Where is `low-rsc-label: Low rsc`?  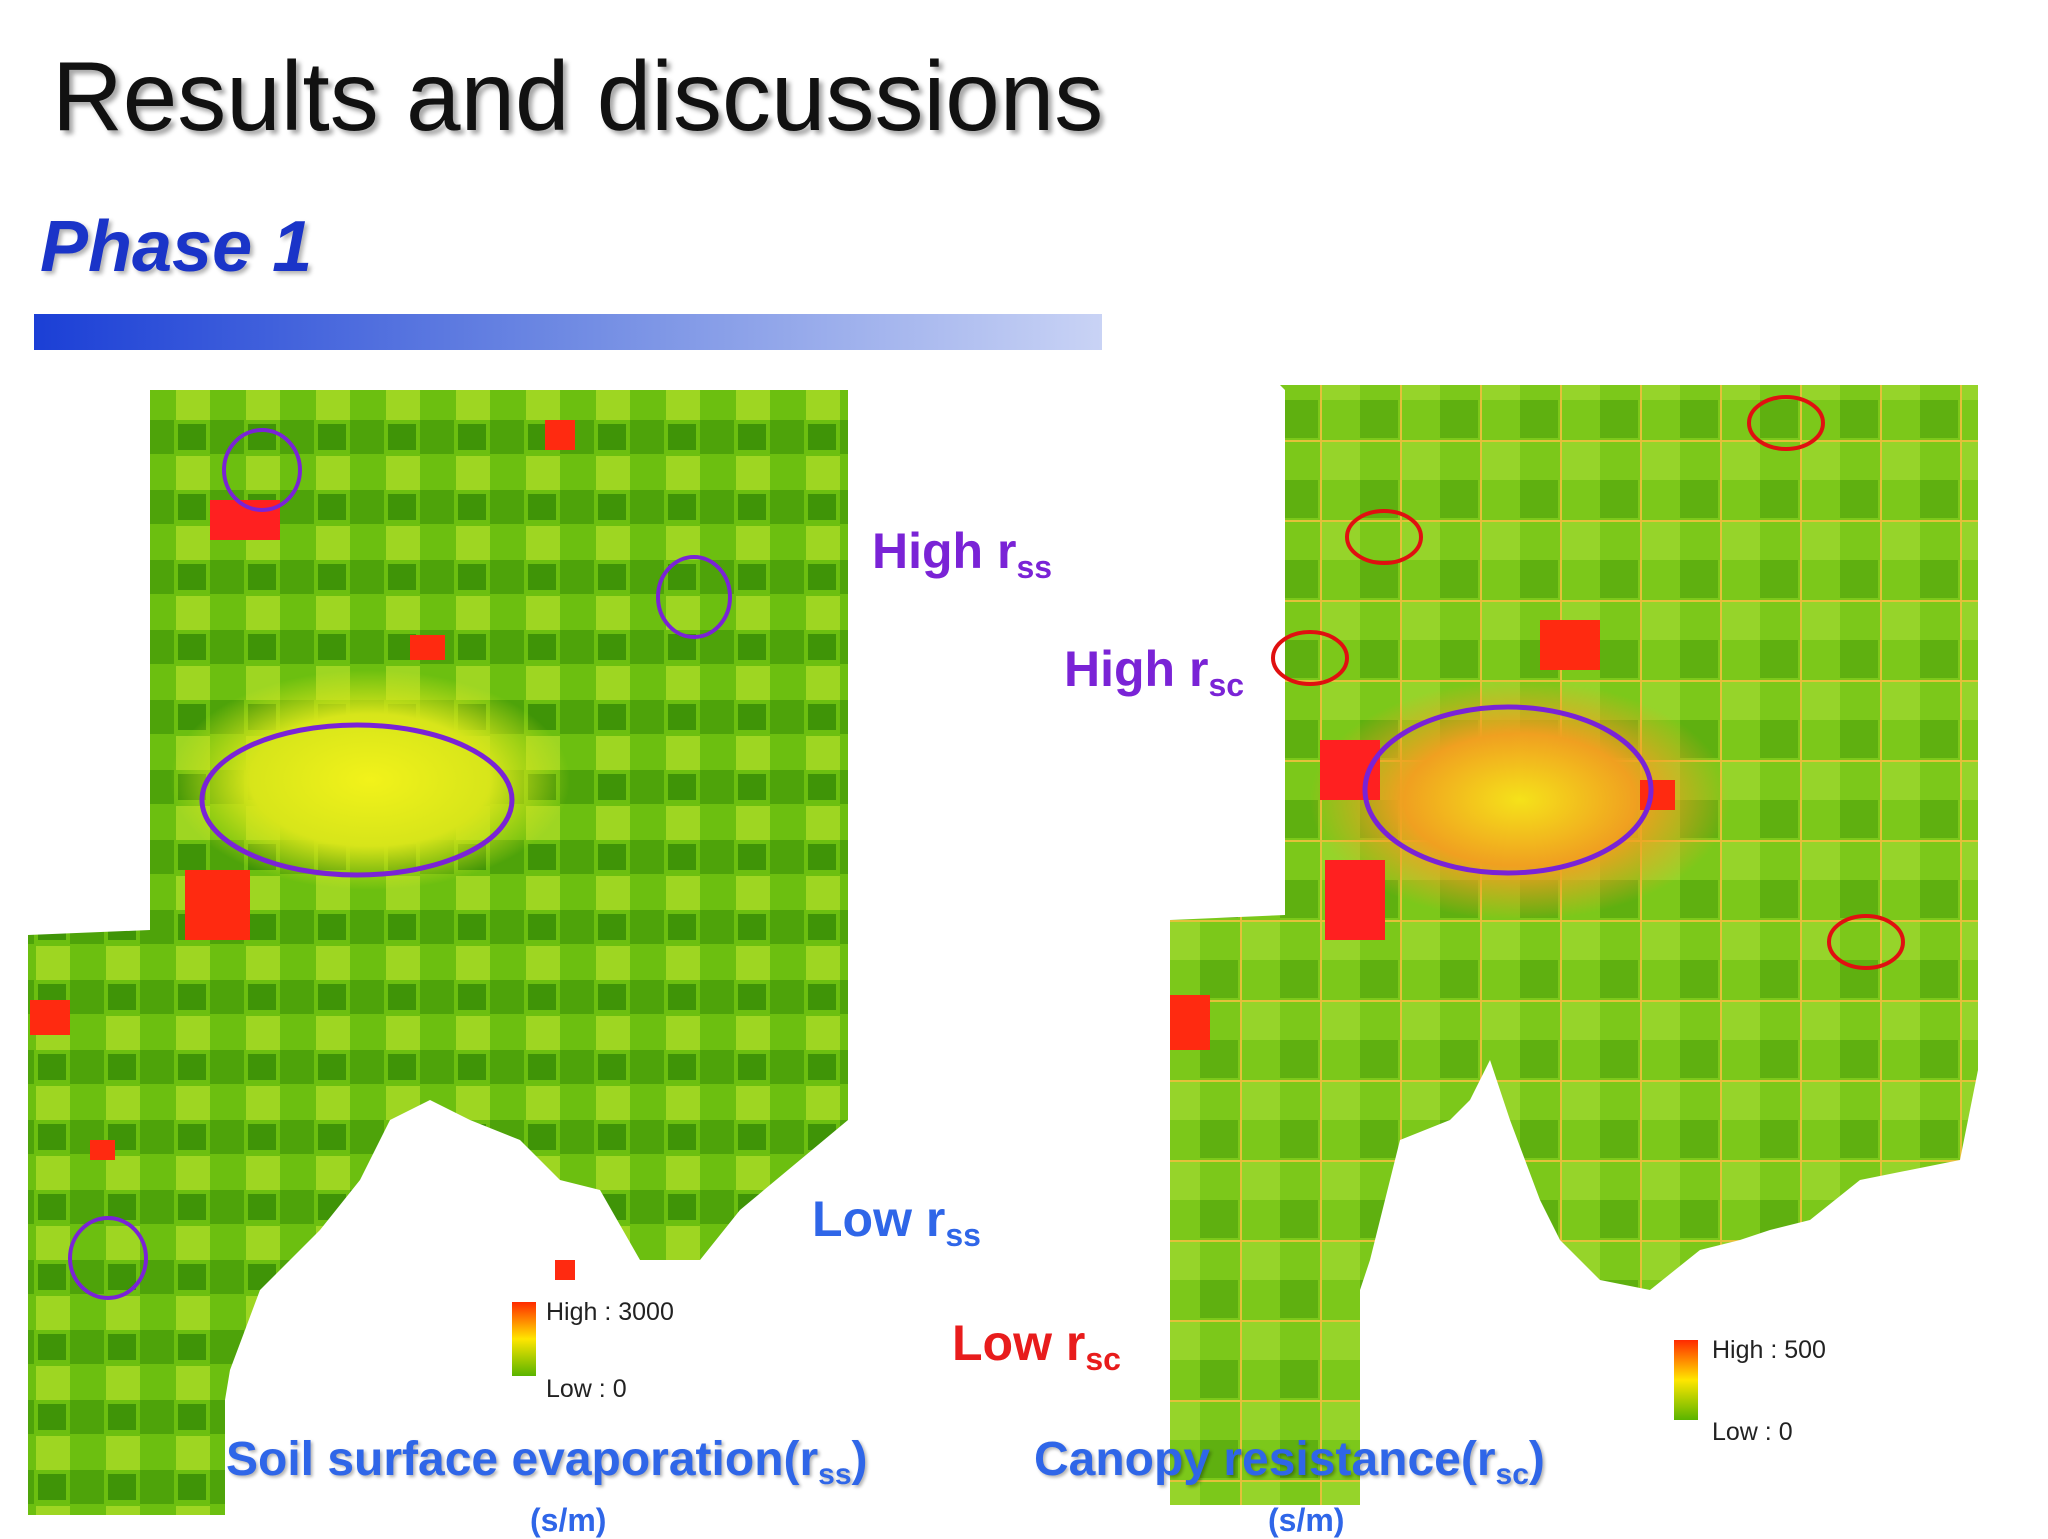
low-rsc-label: Low rsc is located at coordinates (1036, 1346).